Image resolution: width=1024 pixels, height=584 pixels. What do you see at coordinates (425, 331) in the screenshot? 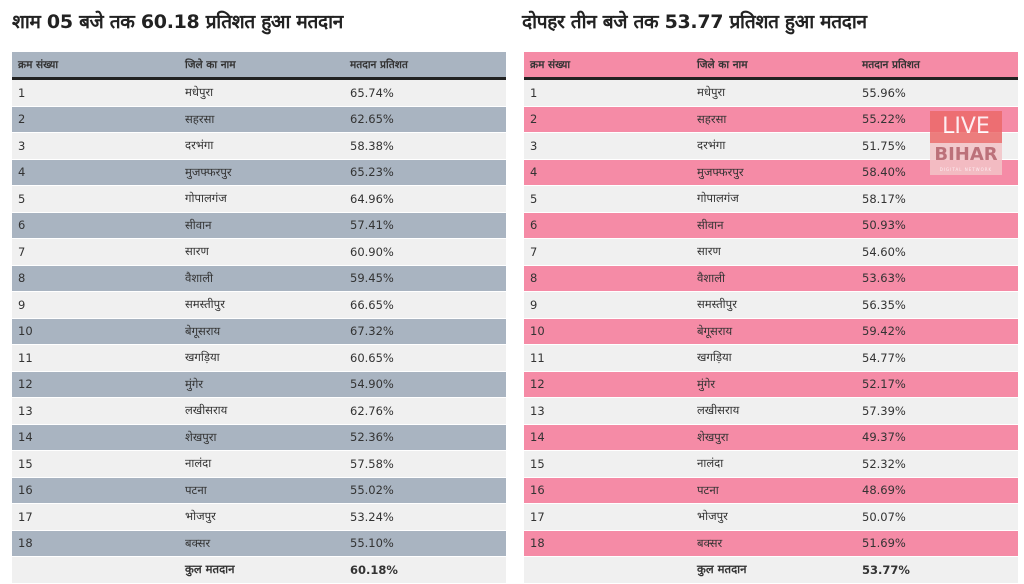
I see `table-cell: 67.32%` at bounding box center [425, 331].